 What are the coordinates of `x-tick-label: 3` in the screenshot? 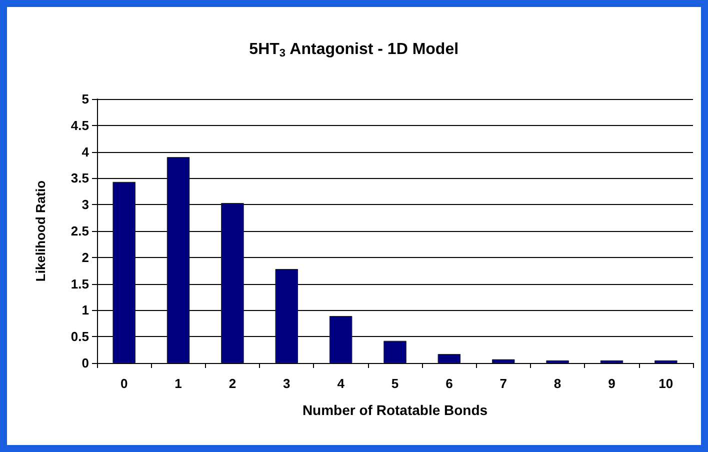 It's located at (286, 383).